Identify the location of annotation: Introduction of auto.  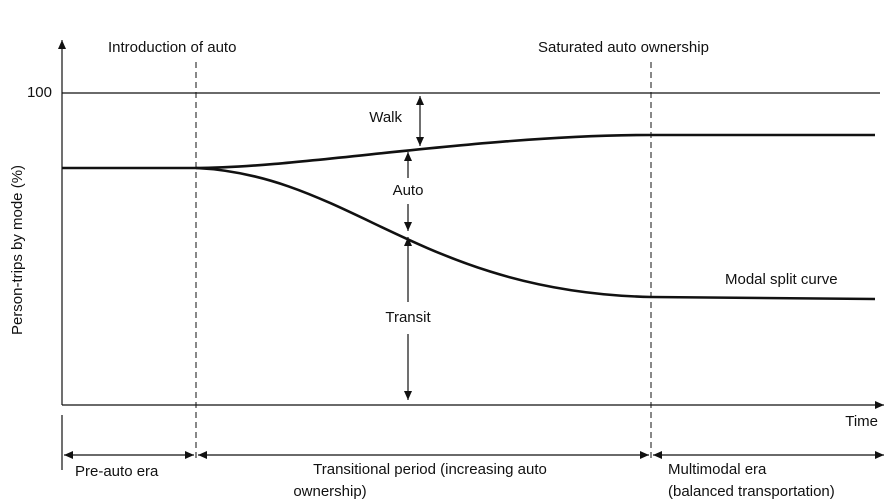
(172, 47).